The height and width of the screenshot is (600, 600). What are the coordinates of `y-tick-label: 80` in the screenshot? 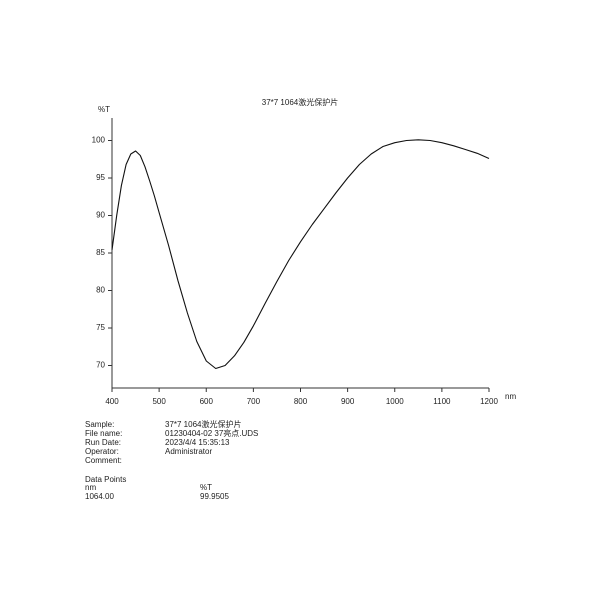 It's located at (100, 290).